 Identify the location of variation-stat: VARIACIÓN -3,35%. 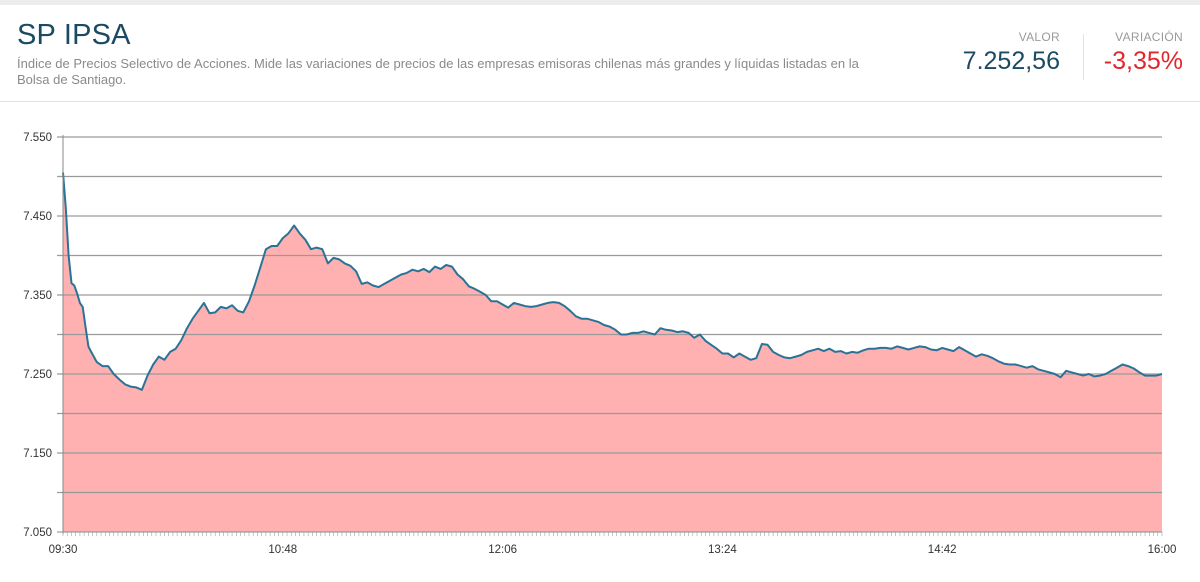
(1143, 53).